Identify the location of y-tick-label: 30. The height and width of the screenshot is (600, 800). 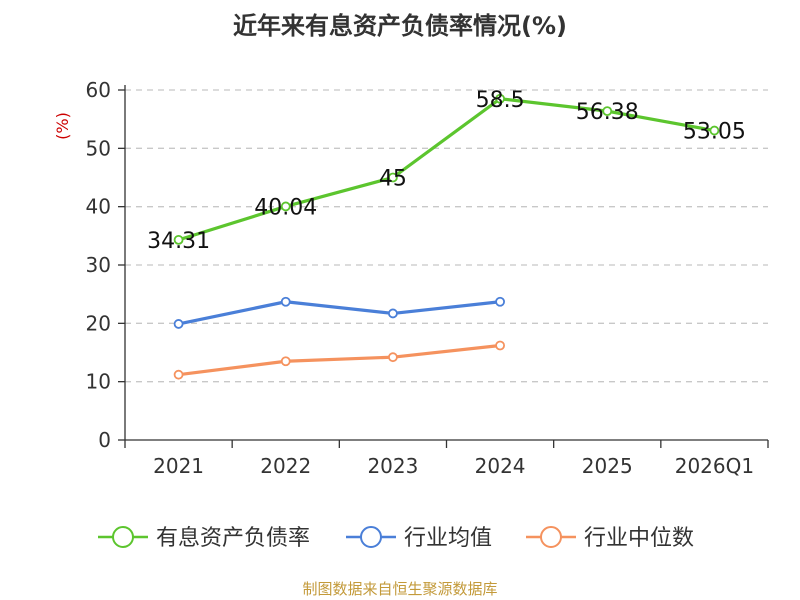
(98, 265).